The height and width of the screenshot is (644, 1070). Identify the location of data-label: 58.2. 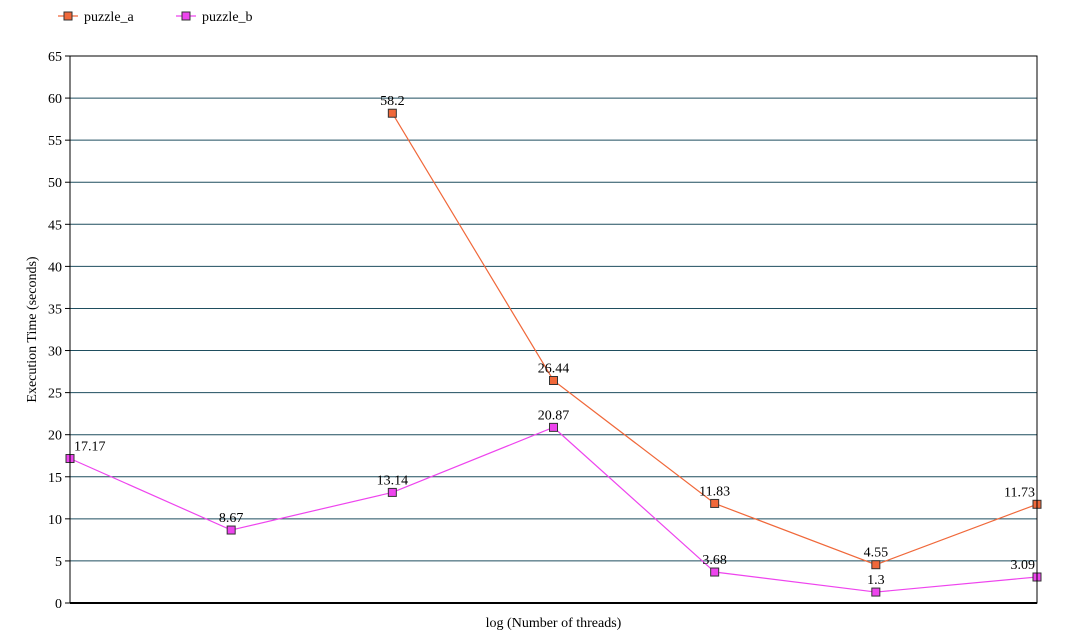
(392, 101).